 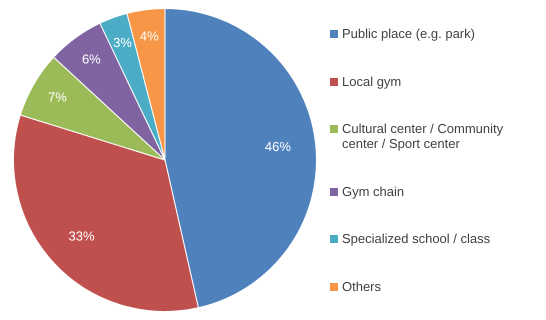 What do you see at coordinates (423, 136) in the screenshot?
I see `legend-label: Cultural center / Community center / Sport center` at bounding box center [423, 136].